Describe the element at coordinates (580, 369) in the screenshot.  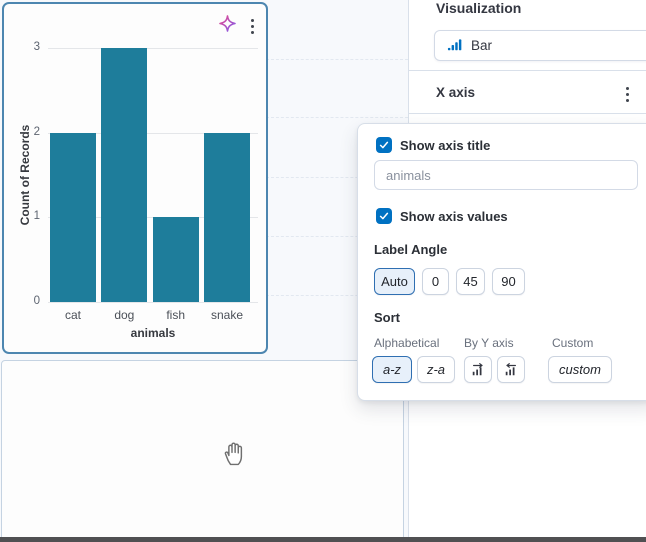
I see `sort-custom-button: custom` at that location.